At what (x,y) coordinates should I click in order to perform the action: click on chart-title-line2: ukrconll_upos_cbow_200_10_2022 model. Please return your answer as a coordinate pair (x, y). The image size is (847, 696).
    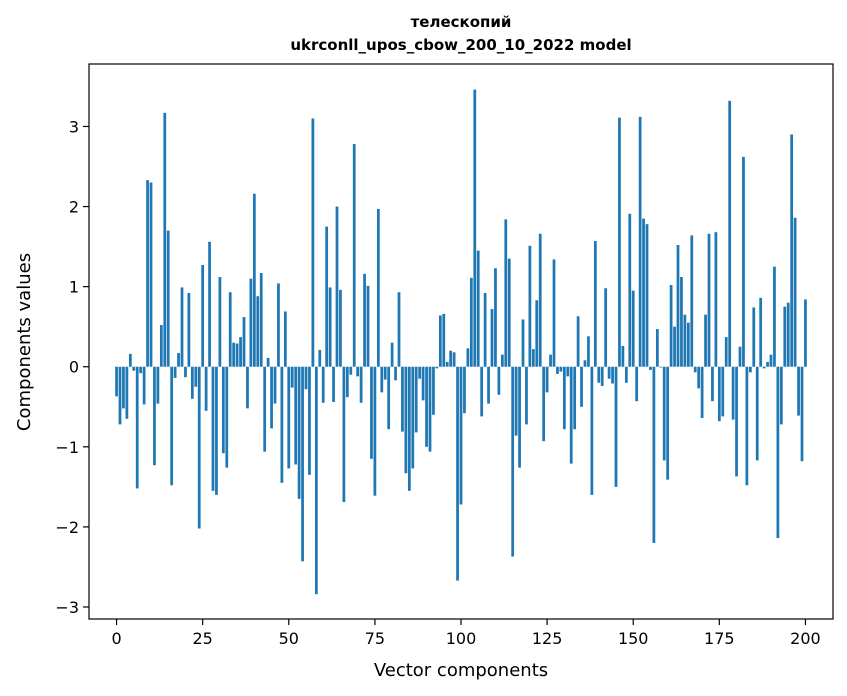
    Looking at the image, I should click on (460, 45).